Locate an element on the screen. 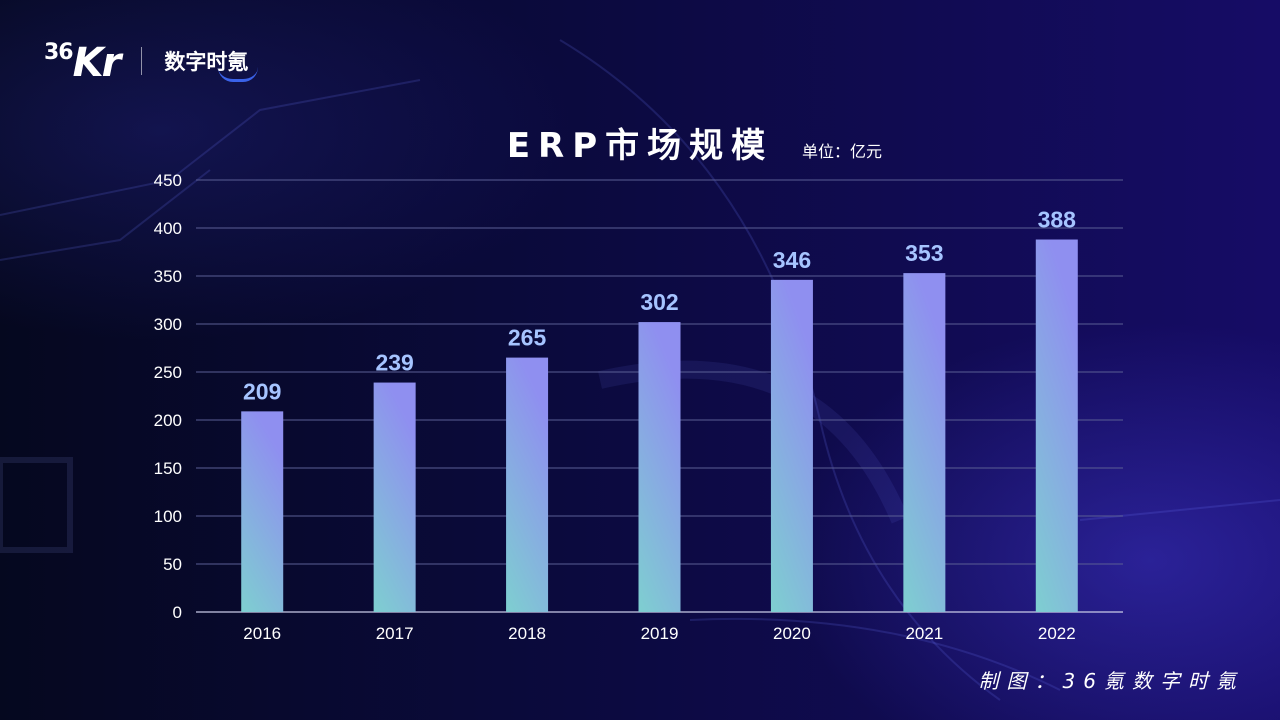  data-label-2022: 388 is located at coordinates (1057, 220).